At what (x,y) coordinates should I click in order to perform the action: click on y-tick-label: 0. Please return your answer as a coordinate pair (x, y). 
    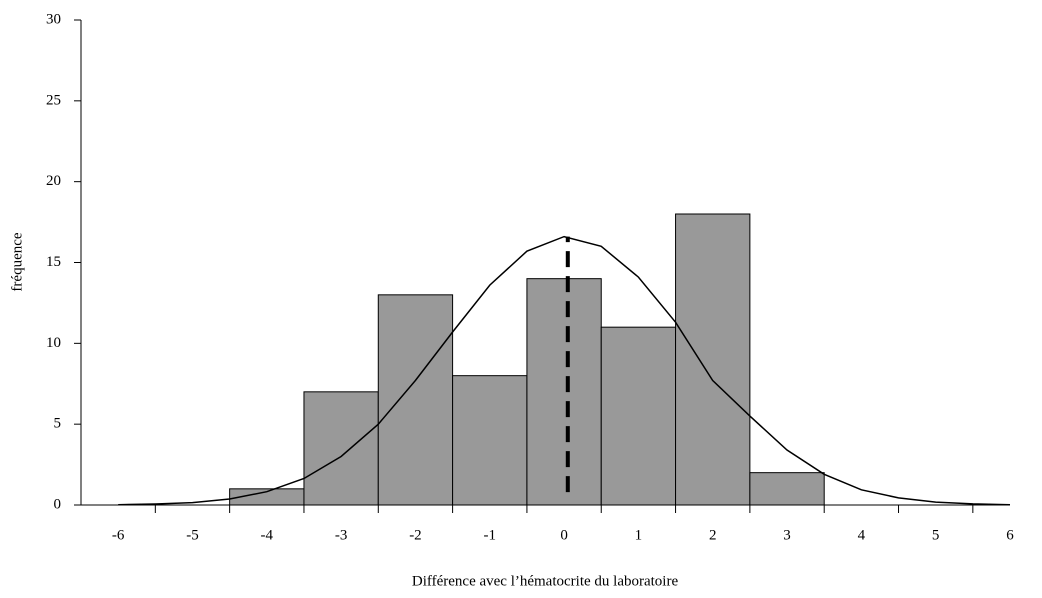
    Looking at the image, I should click on (58, 504).